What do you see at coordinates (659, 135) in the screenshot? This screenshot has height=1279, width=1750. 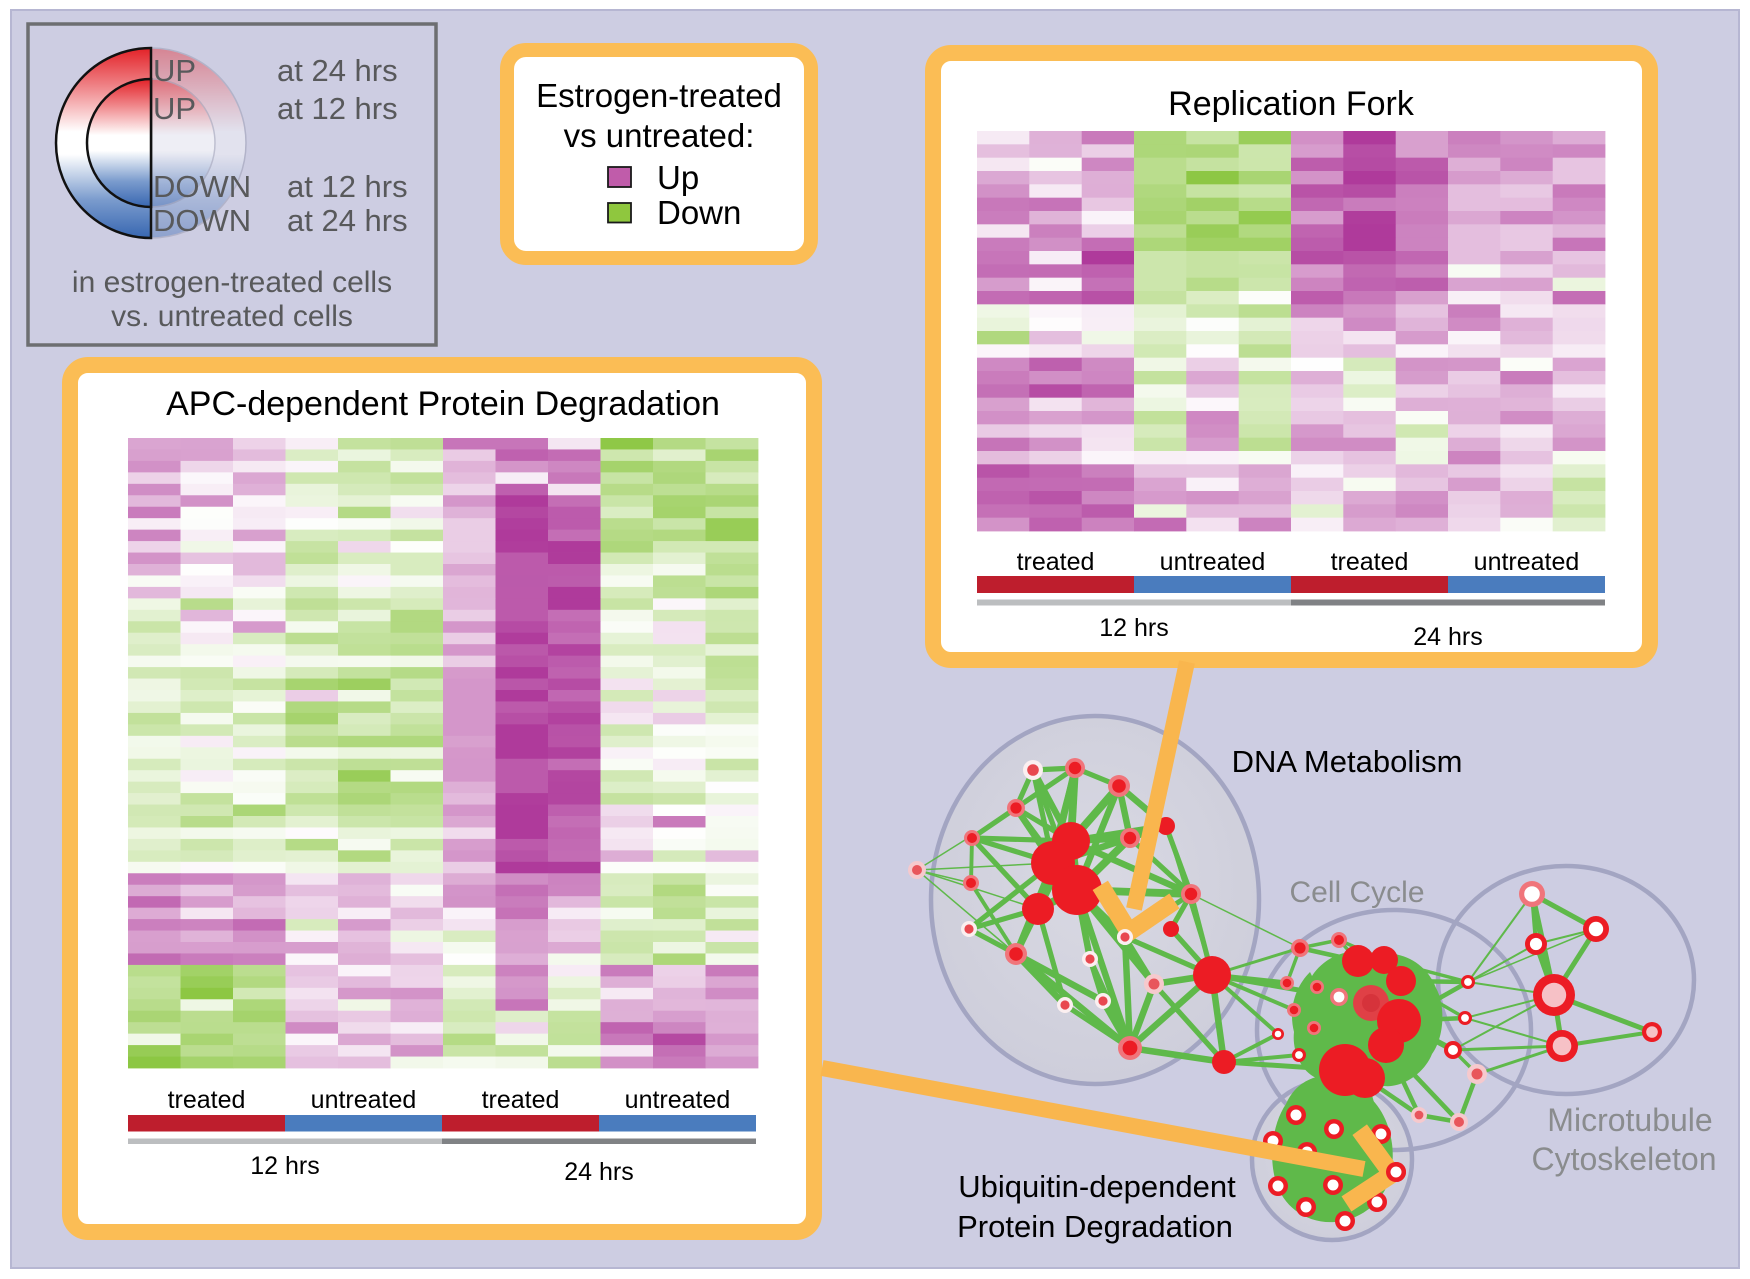 I see `svg-text: vs untreated:` at bounding box center [659, 135].